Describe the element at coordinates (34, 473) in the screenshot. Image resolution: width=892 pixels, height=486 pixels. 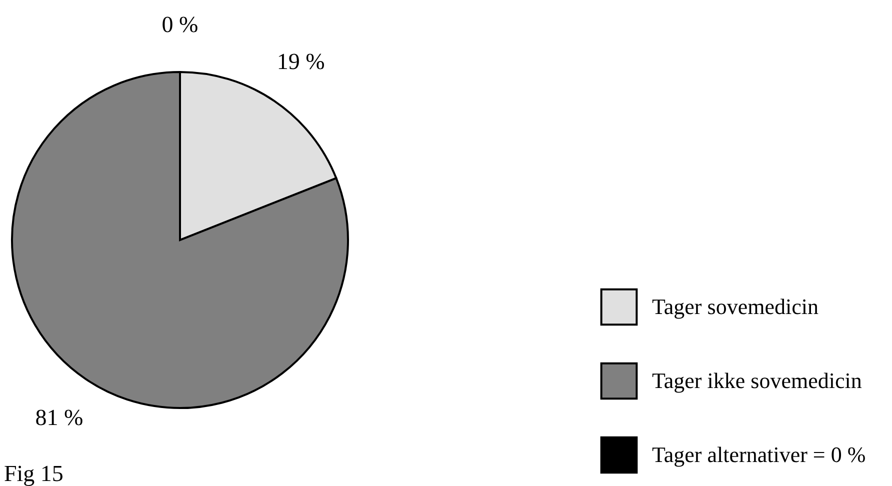
I see `caption: Fig 15` at that location.